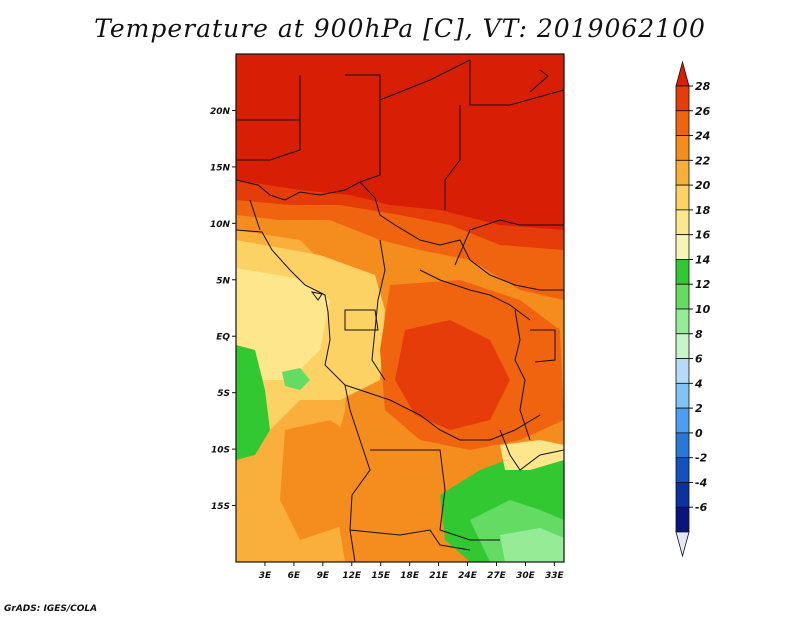  What do you see at coordinates (699, 334) in the screenshot?
I see `colorbar-label: 8` at bounding box center [699, 334].